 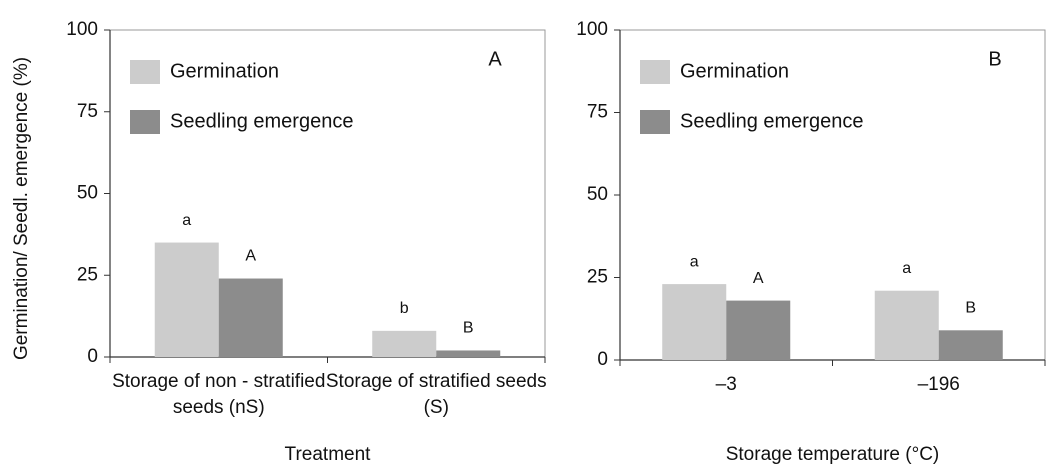 I want to click on x-axis-title: Treatment, so click(x=328, y=454).